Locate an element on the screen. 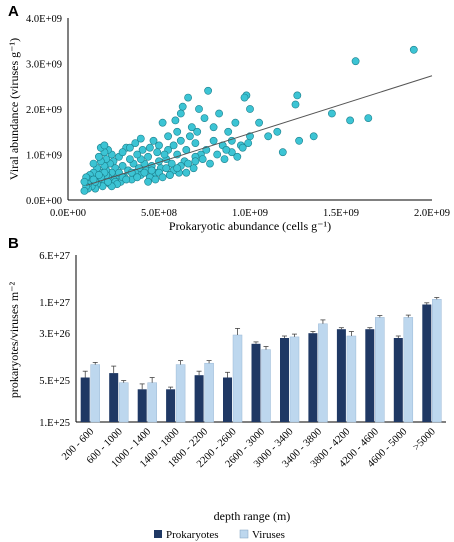  panel-a-letter: A is located at coordinates (13, 11).